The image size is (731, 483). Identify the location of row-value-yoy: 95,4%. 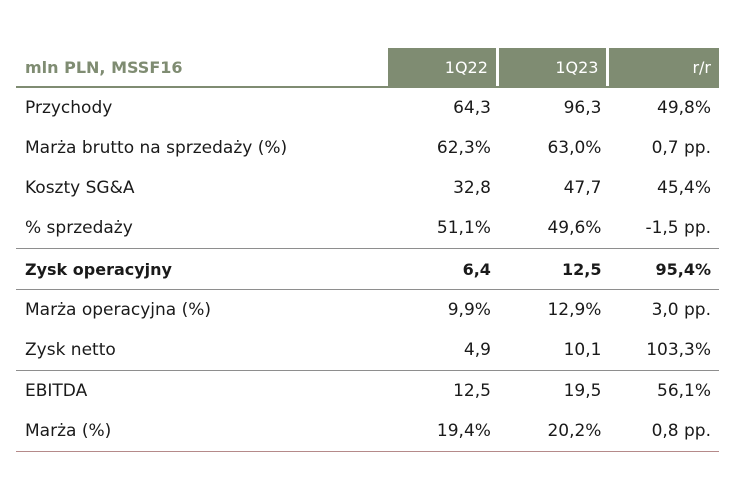
(683, 269).